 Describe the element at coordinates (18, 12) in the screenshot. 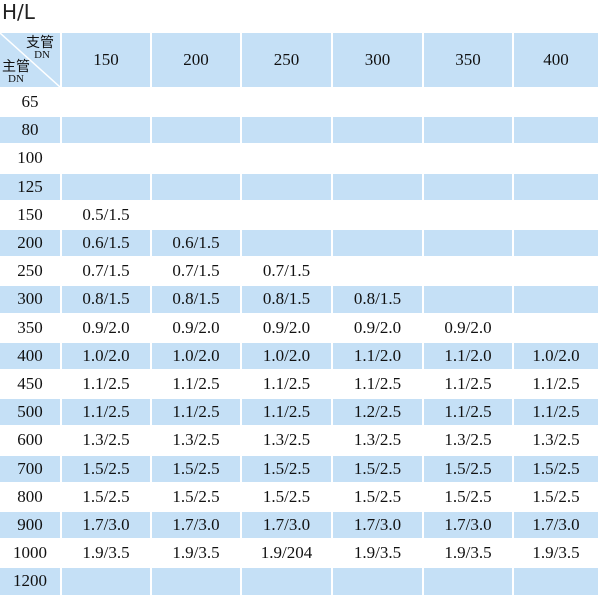

I see `title: H/L` at that location.